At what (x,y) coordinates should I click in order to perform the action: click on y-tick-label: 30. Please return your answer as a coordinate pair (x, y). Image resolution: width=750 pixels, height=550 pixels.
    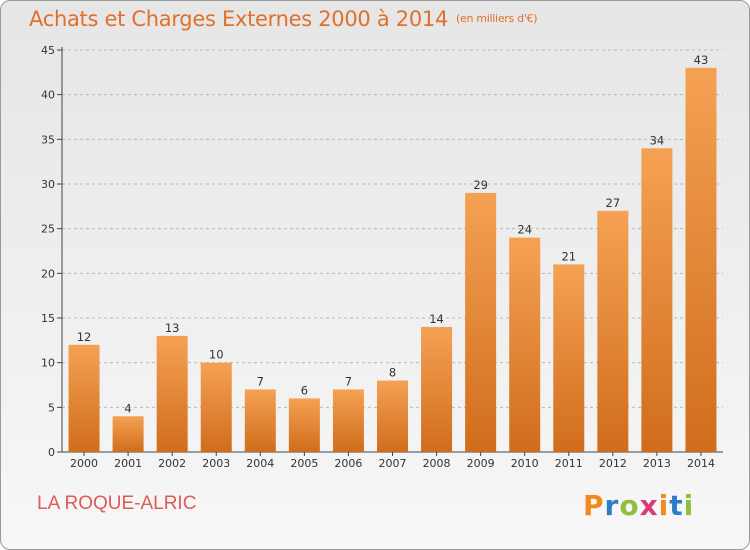
    Looking at the image, I should click on (48, 184).